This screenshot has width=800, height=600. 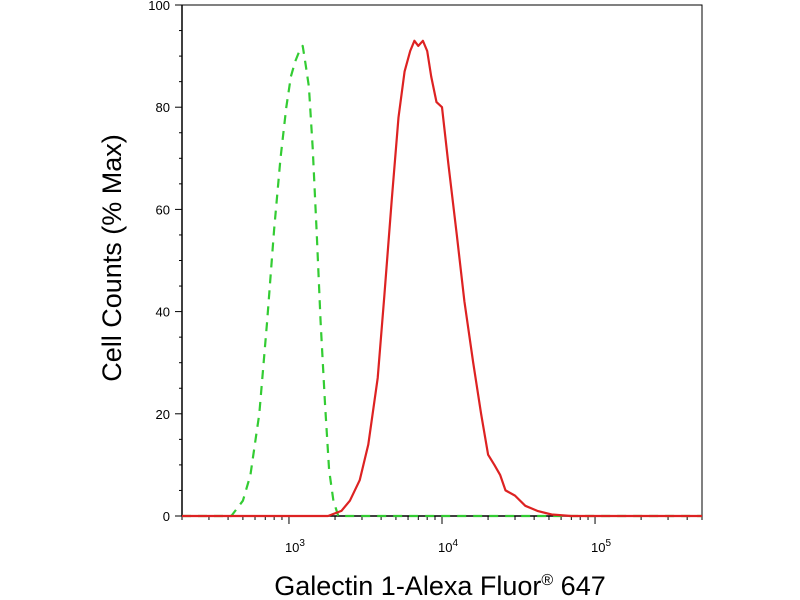 I want to click on x-tick-label: 10⁴, so click(x=448, y=546).